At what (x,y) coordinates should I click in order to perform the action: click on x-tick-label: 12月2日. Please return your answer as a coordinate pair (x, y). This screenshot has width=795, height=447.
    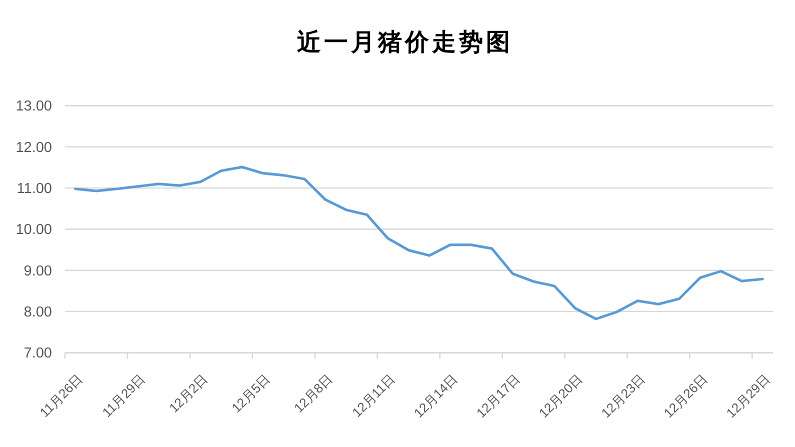
    Looking at the image, I should click on (188, 393).